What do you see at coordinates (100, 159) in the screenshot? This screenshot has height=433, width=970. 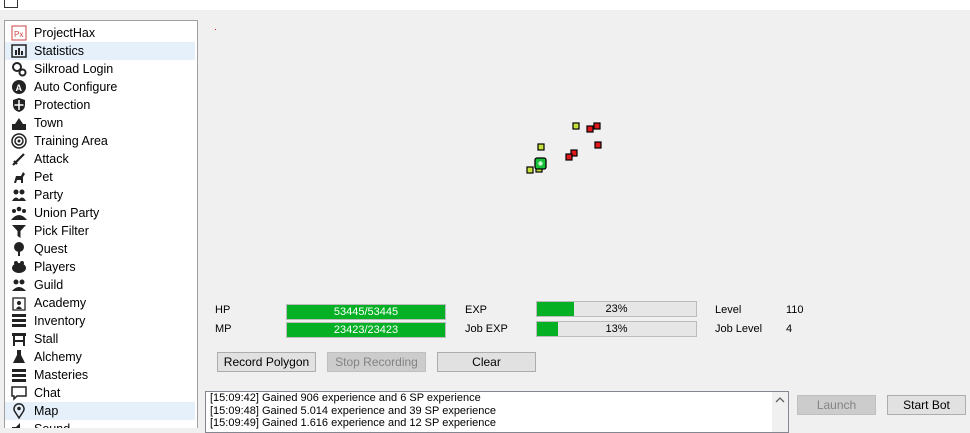 I see `sidebar-item-attack: Attack` at bounding box center [100, 159].